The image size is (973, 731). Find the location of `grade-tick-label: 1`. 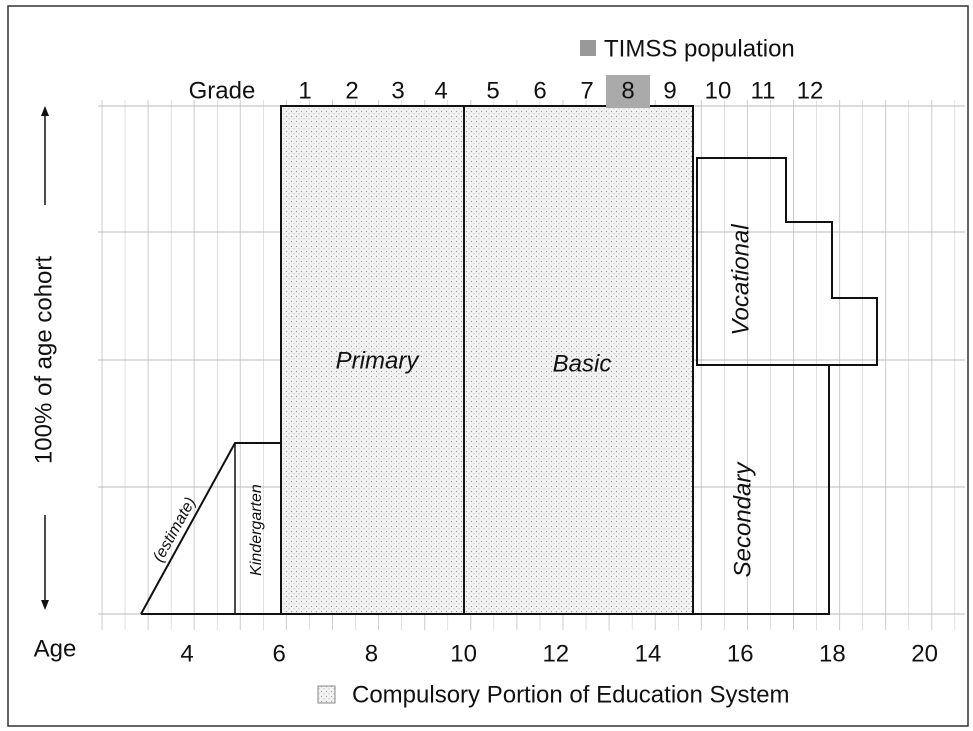

grade-tick-label: 1 is located at coordinates (304, 90).